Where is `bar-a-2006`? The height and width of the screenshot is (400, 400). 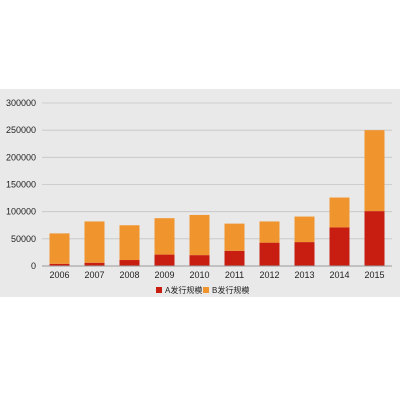 bar-a-2006 is located at coordinates (59, 264).